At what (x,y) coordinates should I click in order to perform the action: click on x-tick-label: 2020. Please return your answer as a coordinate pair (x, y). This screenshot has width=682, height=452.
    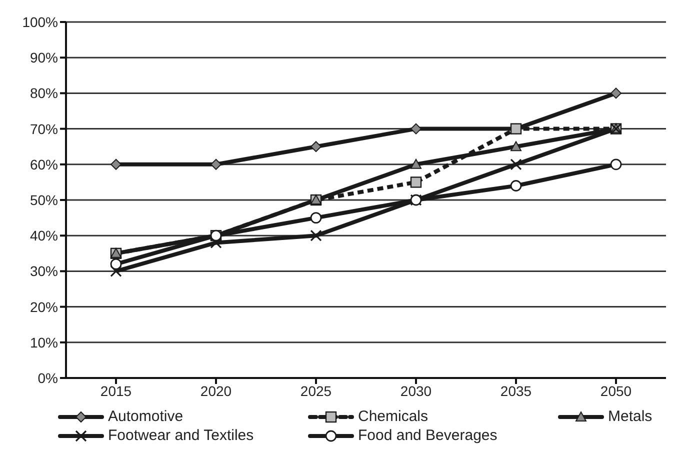
    Looking at the image, I should click on (216, 390).